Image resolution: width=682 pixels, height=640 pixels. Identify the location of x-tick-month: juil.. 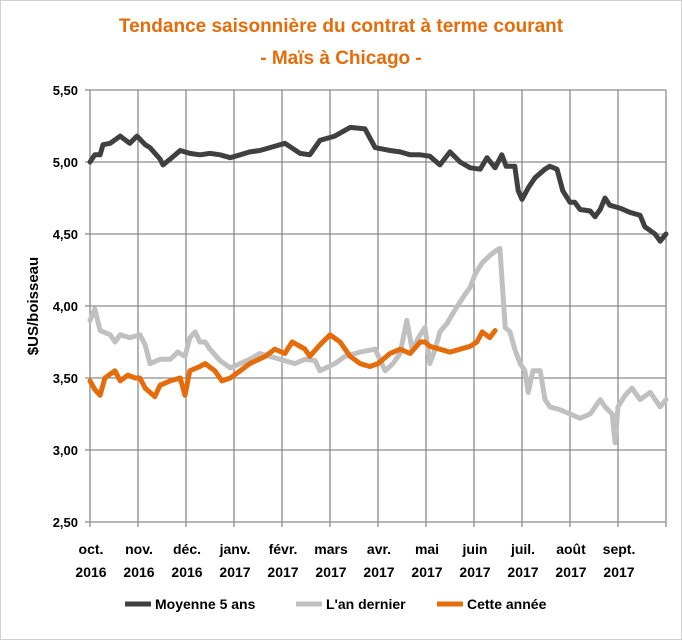
(522, 549).